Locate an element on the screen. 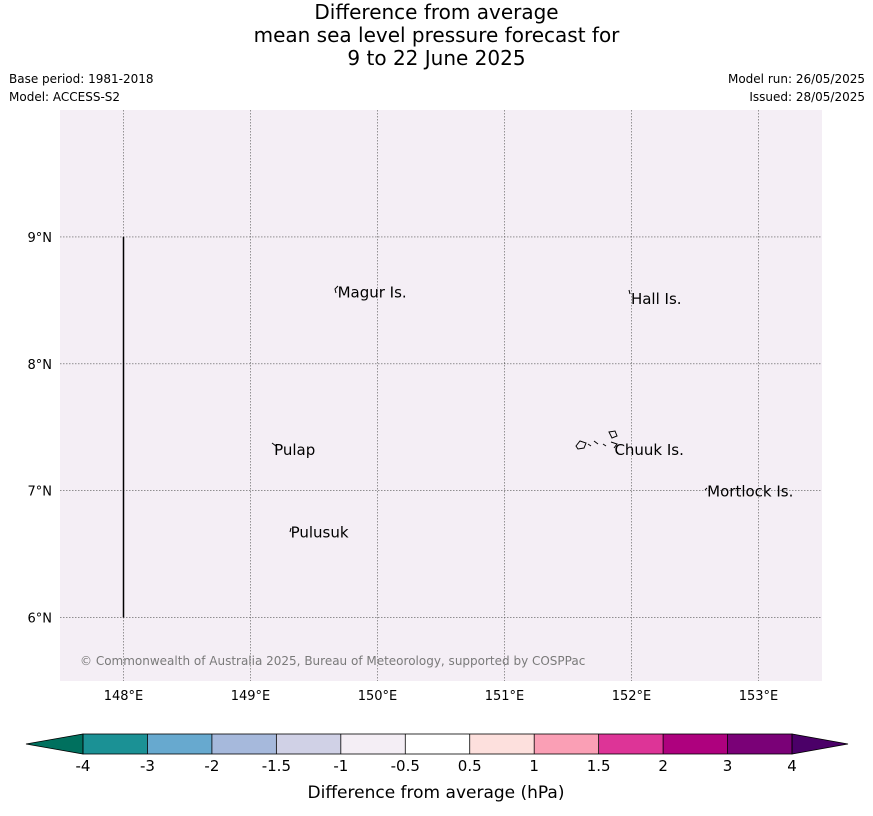 The width and height of the screenshot is (873, 816). colorbar-tick-label: -4 is located at coordinates (83, 766).